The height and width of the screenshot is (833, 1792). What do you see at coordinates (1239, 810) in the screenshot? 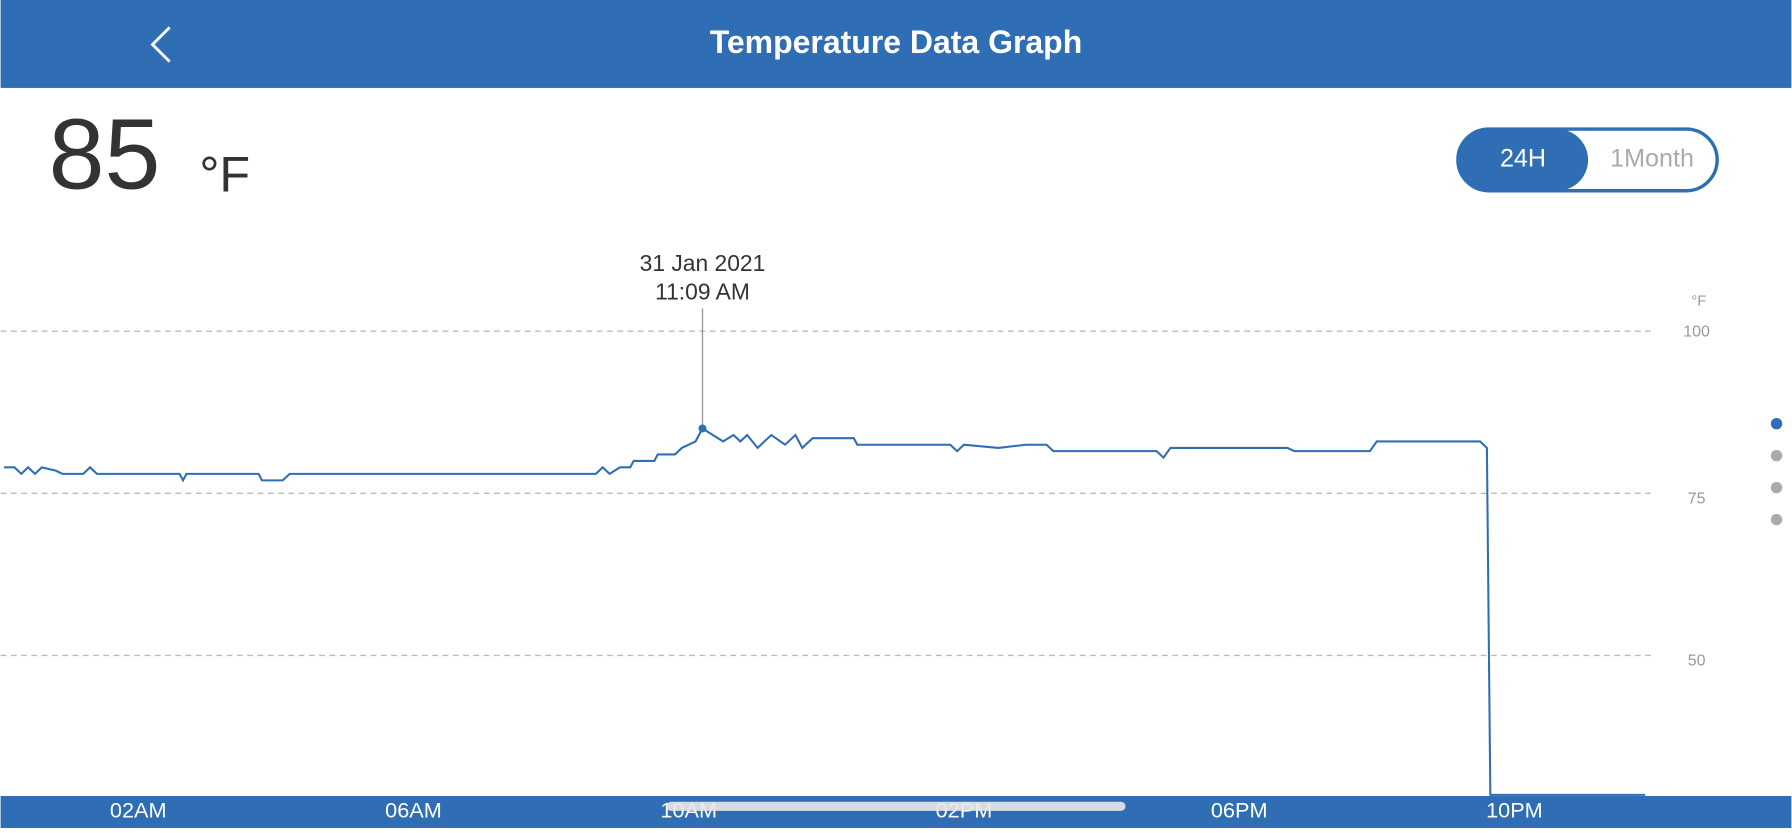
I see `x-tick-label: 06PM` at bounding box center [1239, 810].